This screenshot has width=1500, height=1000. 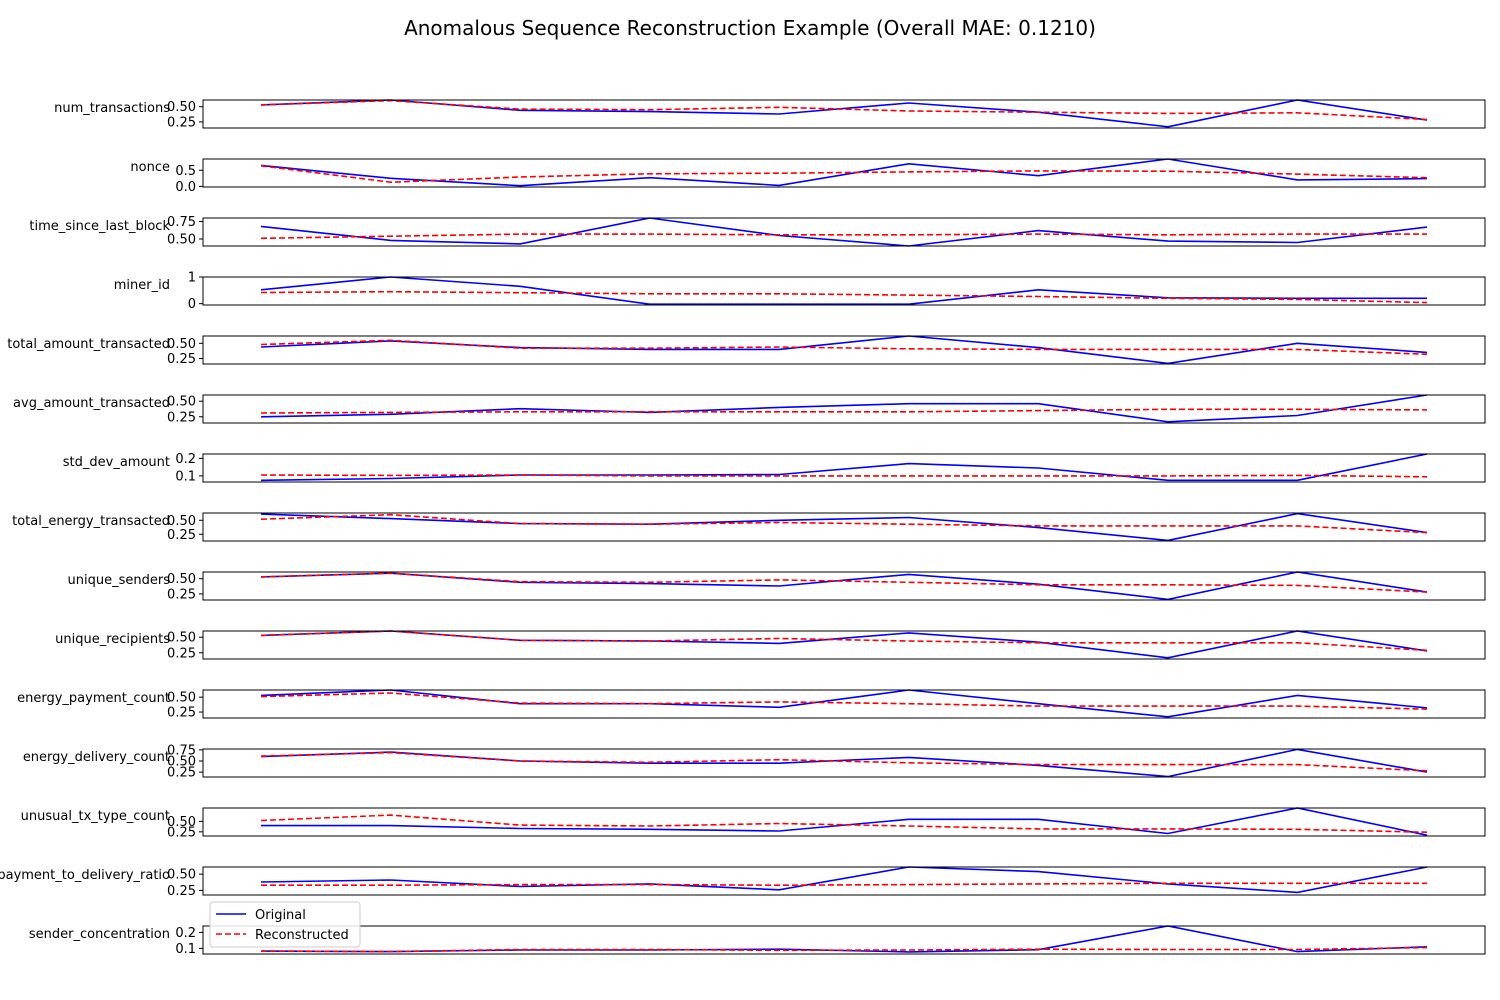 What do you see at coordinates (280, 915) in the screenshot?
I see `legend-original-label: Original` at bounding box center [280, 915].